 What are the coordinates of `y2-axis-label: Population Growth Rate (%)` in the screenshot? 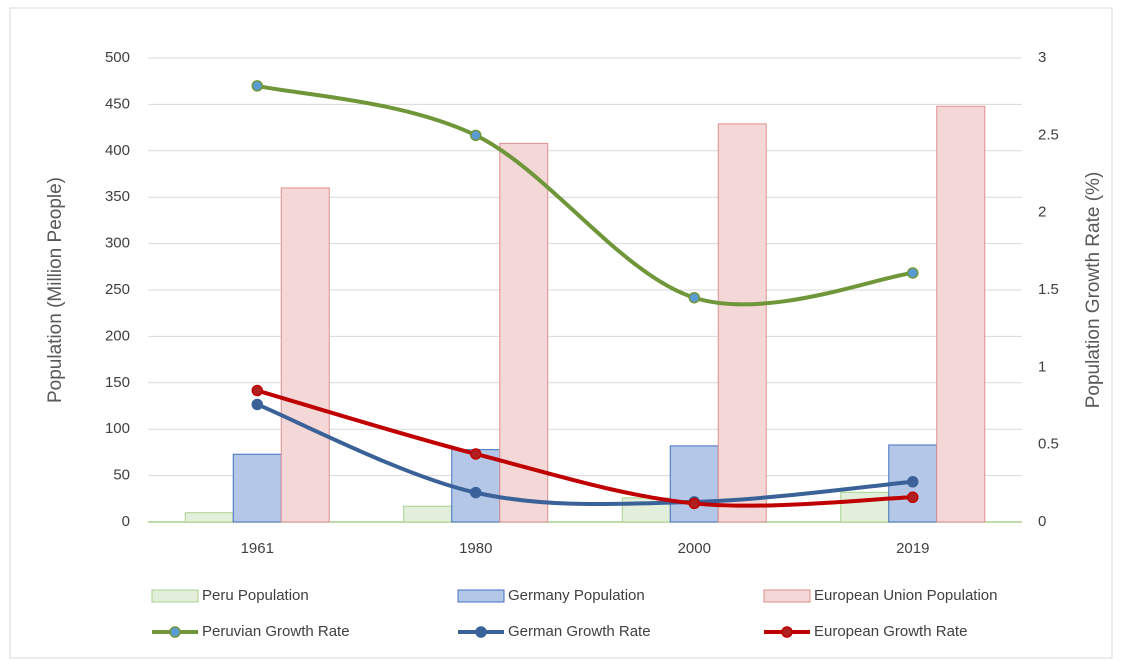 It's located at (1093, 290).